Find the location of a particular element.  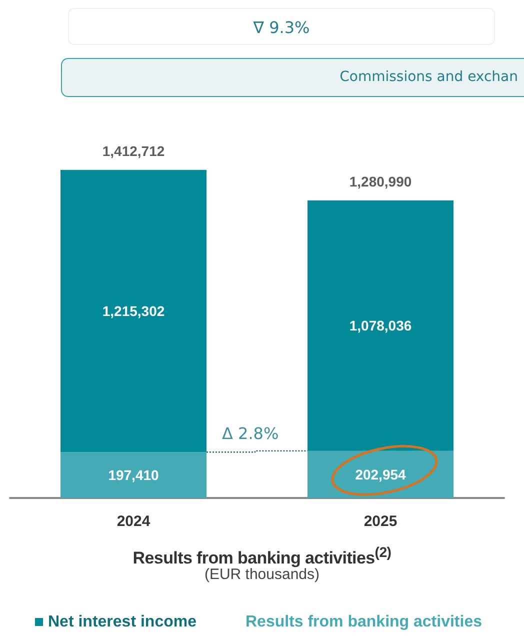

total-label: 1,412,712 is located at coordinates (133, 150).